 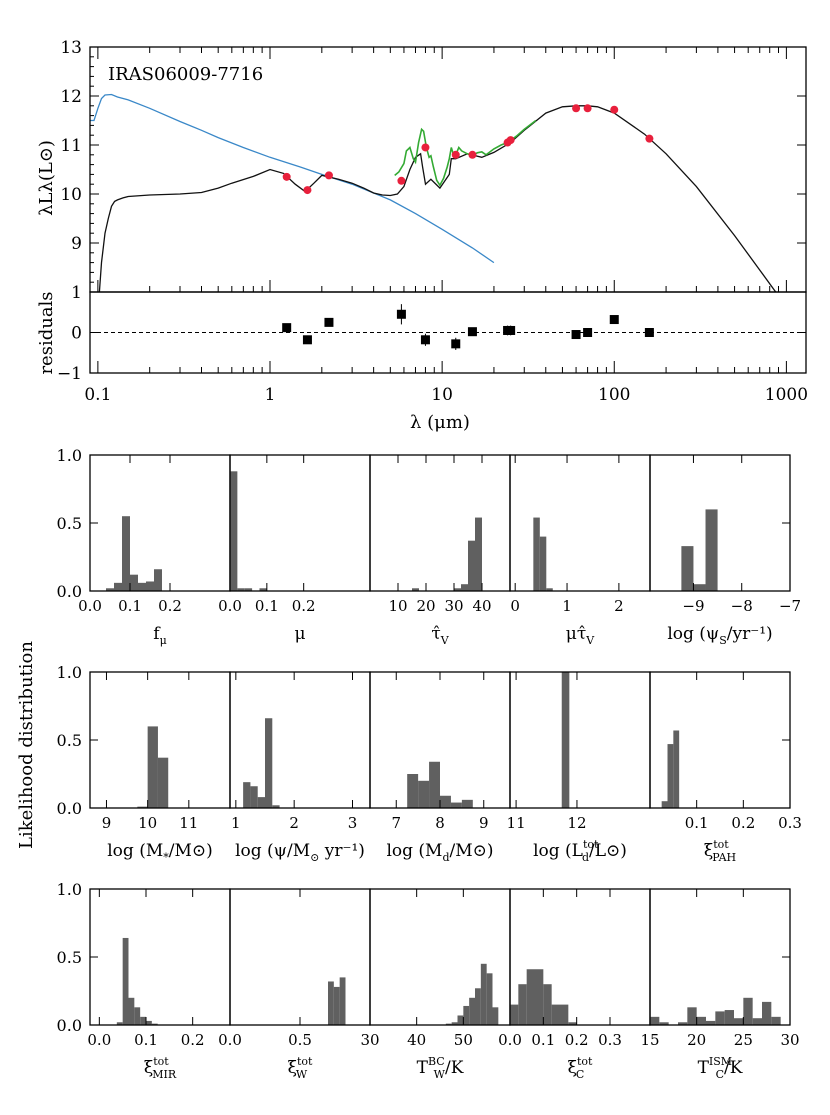 What do you see at coordinates (236, 823) in the screenshot?
I see `hist-x-tick-label: 1` at bounding box center [236, 823].